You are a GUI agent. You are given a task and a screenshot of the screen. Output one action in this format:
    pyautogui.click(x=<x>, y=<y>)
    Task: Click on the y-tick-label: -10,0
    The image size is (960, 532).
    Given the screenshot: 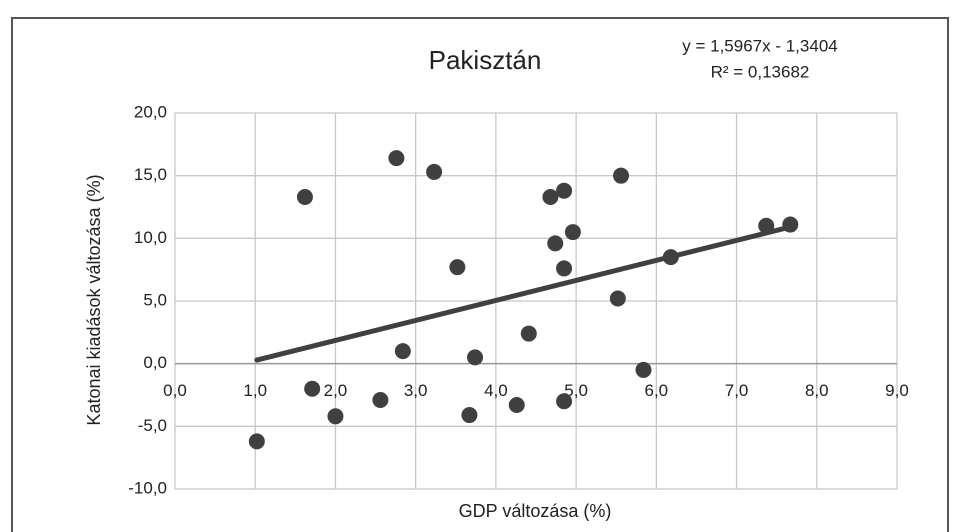 What is the action you would take?
    pyautogui.click(x=147, y=487)
    